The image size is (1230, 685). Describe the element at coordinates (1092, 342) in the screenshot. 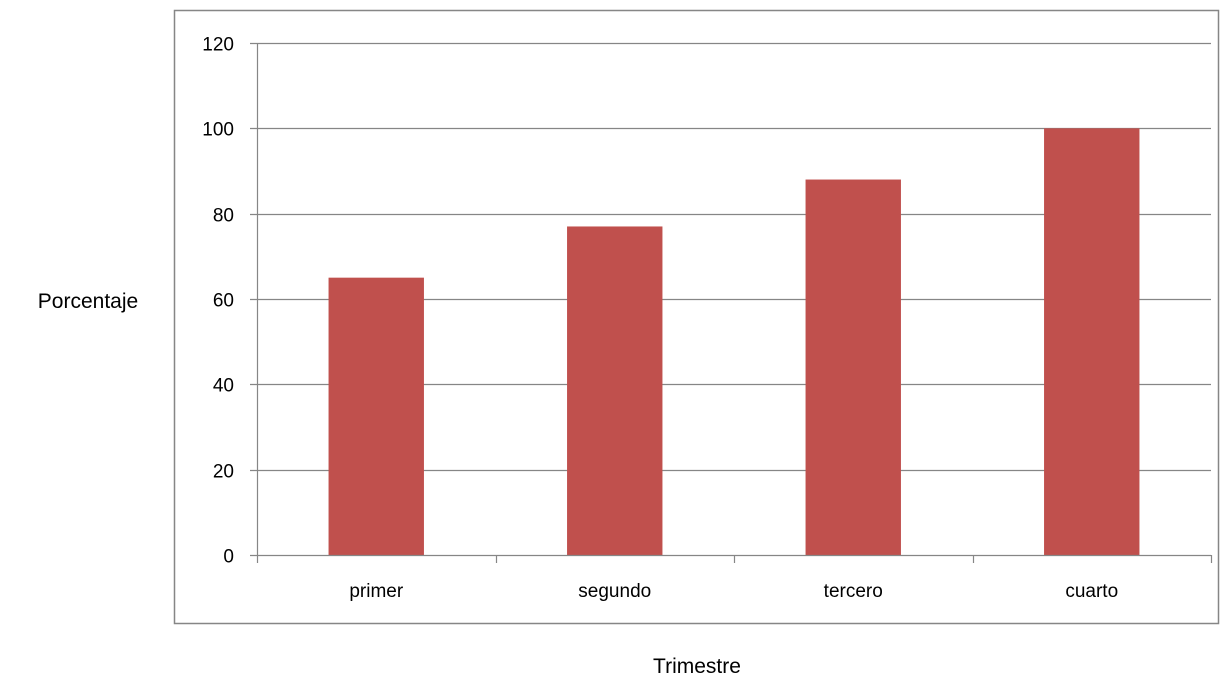

I see `bar-cuarto` at that location.